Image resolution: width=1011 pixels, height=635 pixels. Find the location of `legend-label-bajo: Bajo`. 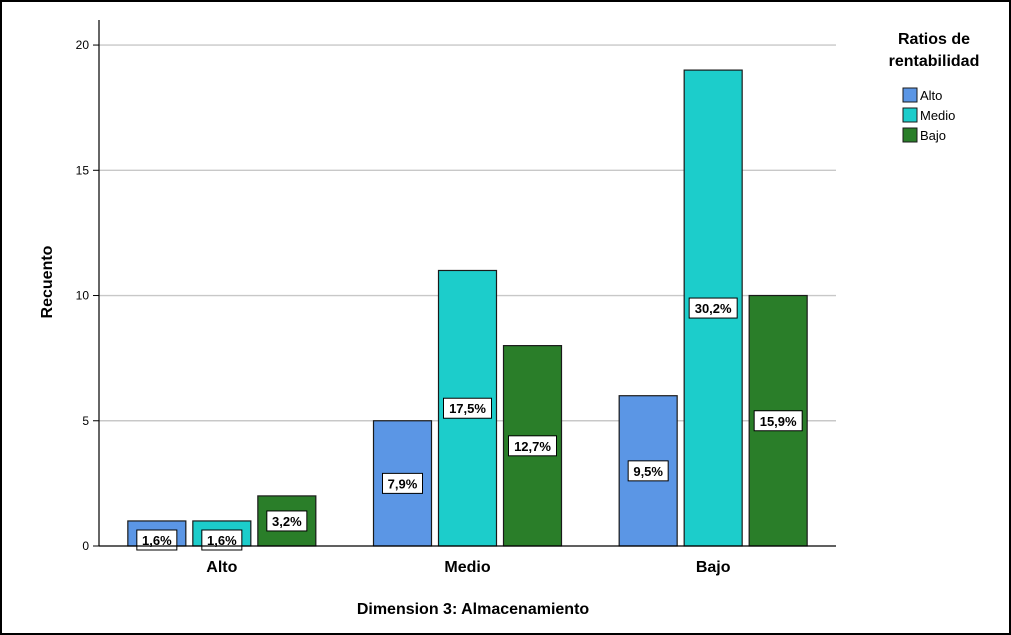

legend-label-bajo: Bajo is located at coordinates (933, 135).